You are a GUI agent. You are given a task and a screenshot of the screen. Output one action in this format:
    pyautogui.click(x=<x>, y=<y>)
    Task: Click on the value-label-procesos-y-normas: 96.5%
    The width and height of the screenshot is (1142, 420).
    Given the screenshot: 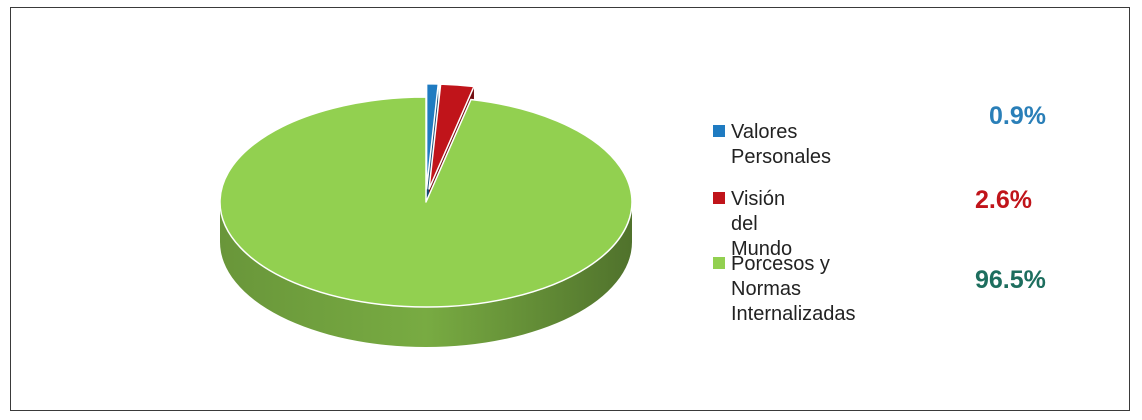 What is the action you would take?
    pyautogui.click(x=1010, y=280)
    